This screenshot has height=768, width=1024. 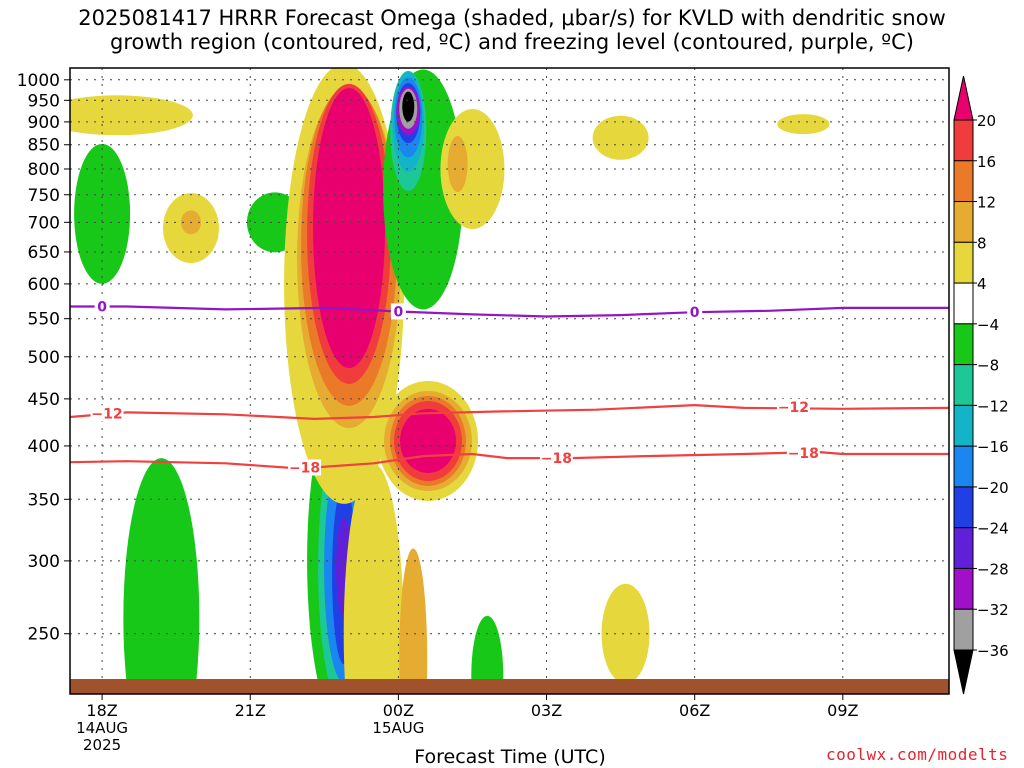 I want to click on x-tick-label-00Z: 00Z, so click(x=398, y=710).